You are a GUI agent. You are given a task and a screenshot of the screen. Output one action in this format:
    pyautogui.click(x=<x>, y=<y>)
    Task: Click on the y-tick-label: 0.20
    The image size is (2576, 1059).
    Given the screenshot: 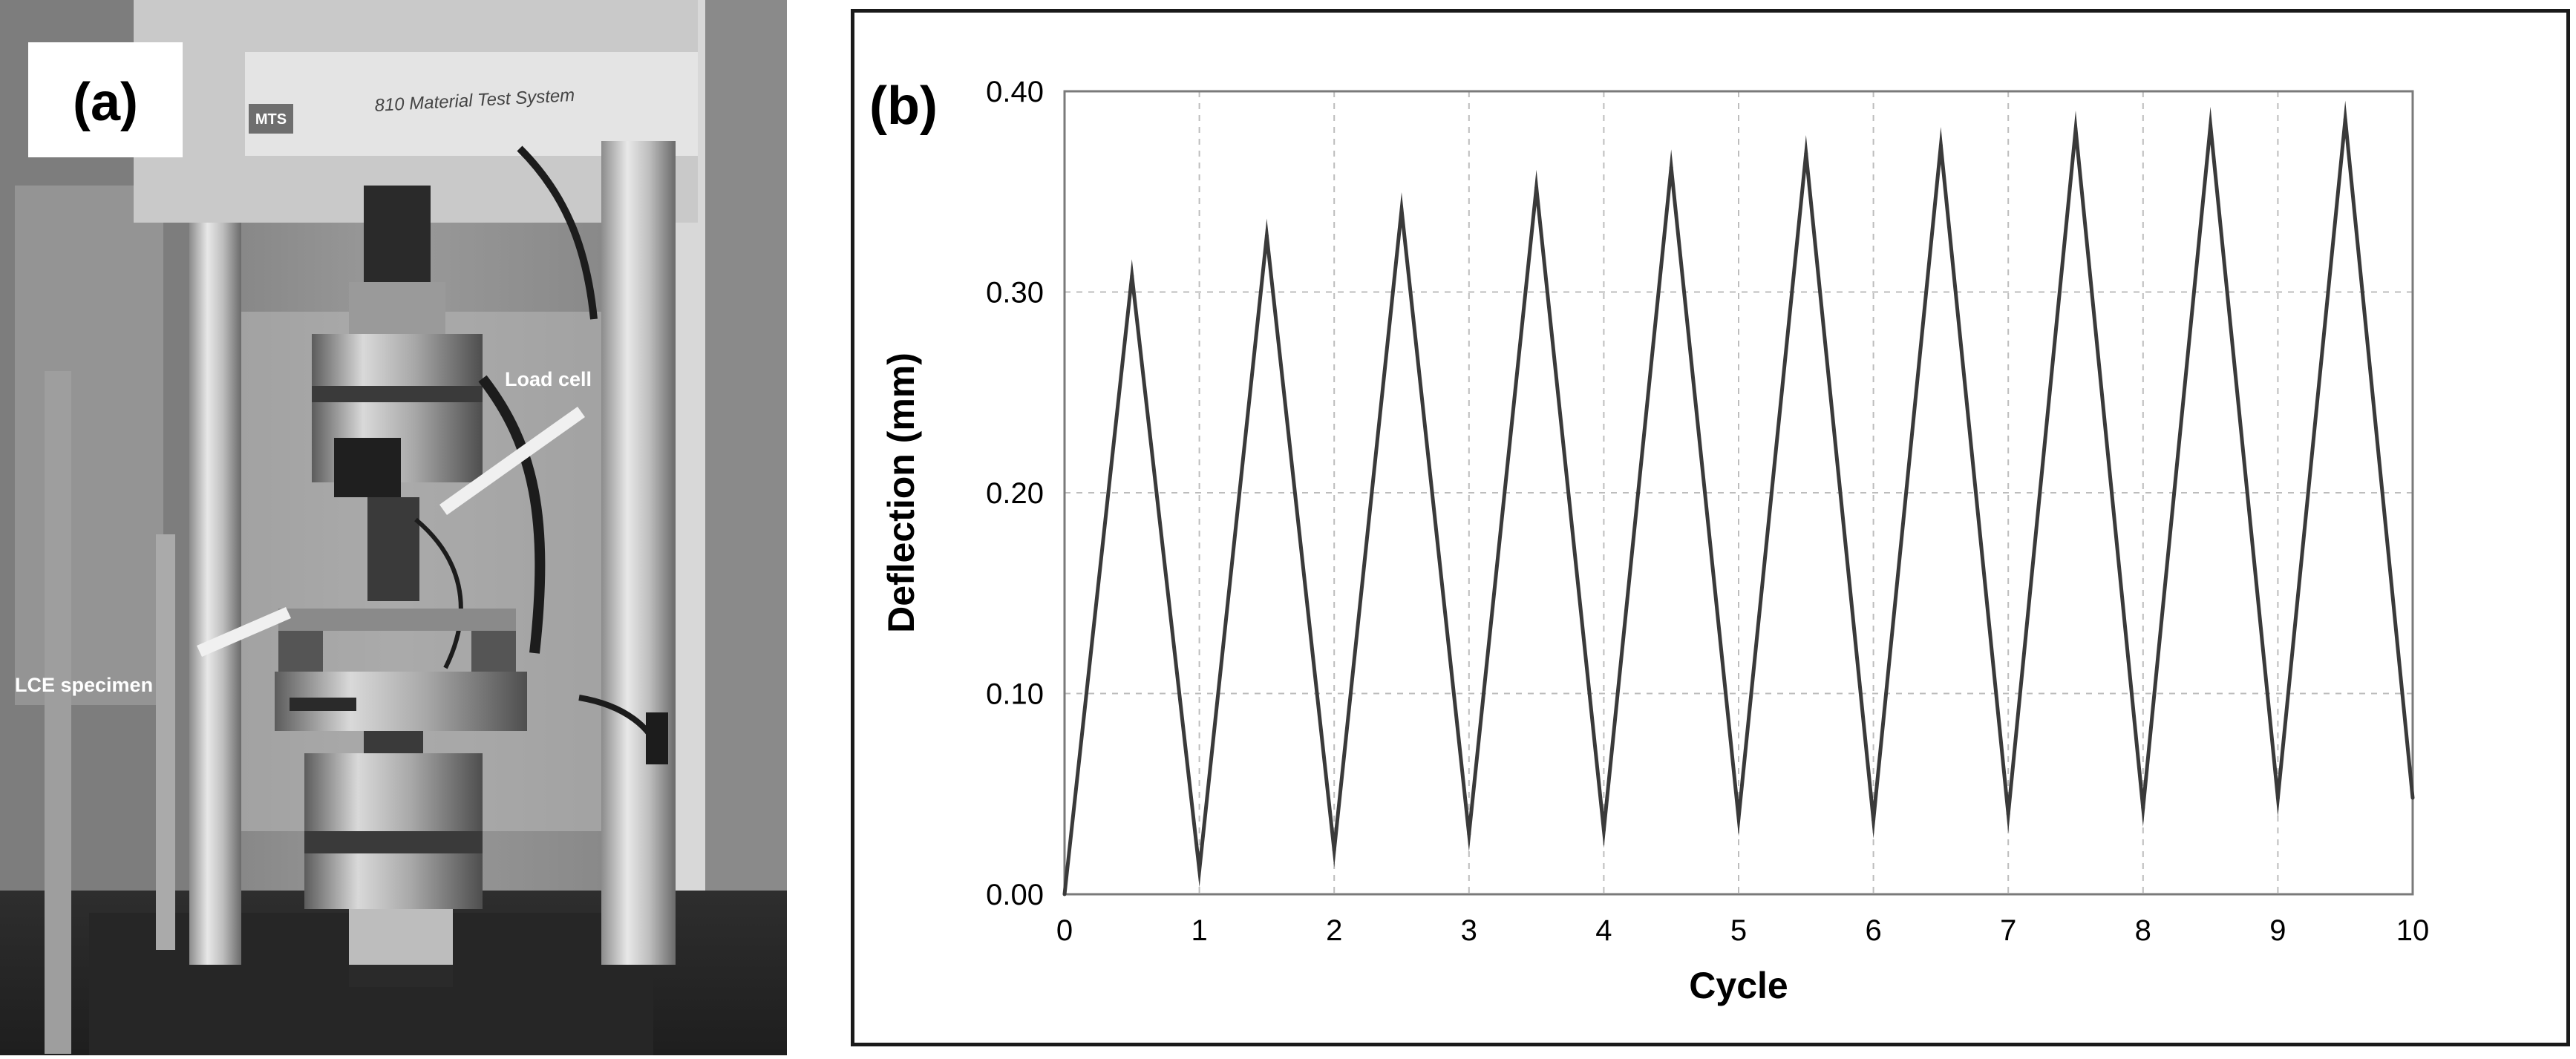 What is the action you would take?
    pyautogui.click(x=1015, y=494)
    